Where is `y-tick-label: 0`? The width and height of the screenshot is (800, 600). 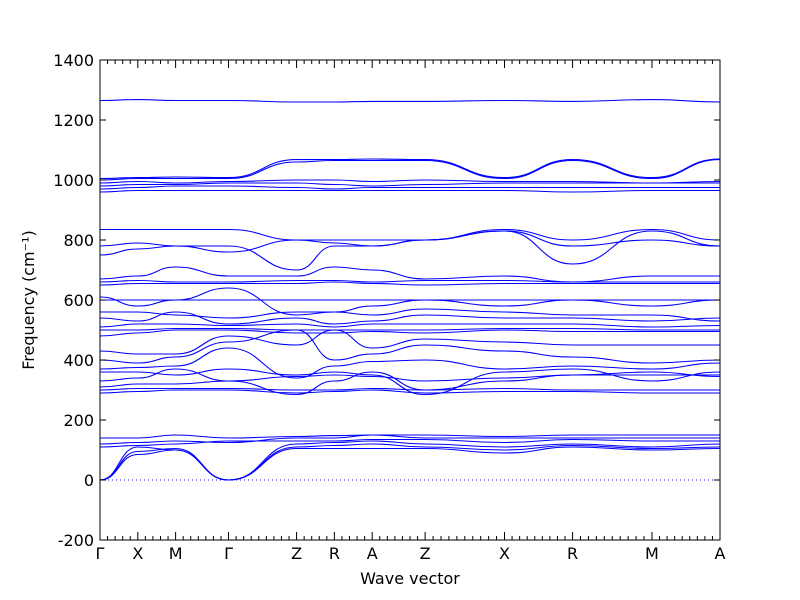 y-tick-label: 0 is located at coordinates (89, 480).